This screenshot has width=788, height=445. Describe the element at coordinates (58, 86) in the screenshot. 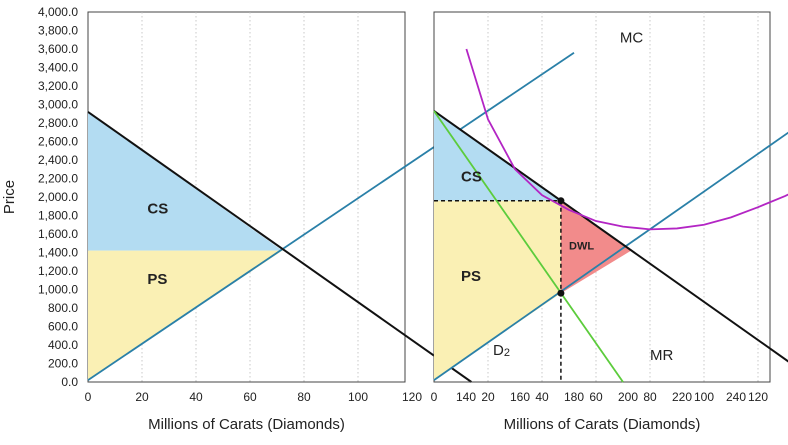

I see `y-tick-label: 3,200.0` at that location.